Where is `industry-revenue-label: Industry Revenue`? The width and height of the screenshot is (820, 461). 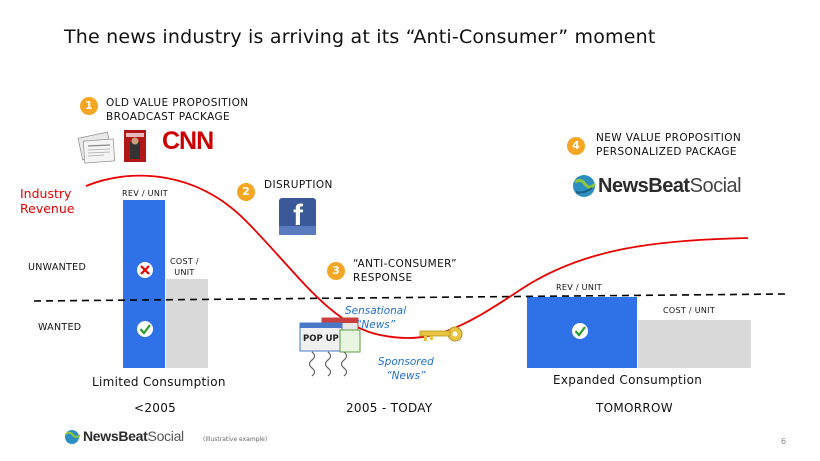
industry-revenue-label: Industry Revenue is located at coordinates (47, 201).